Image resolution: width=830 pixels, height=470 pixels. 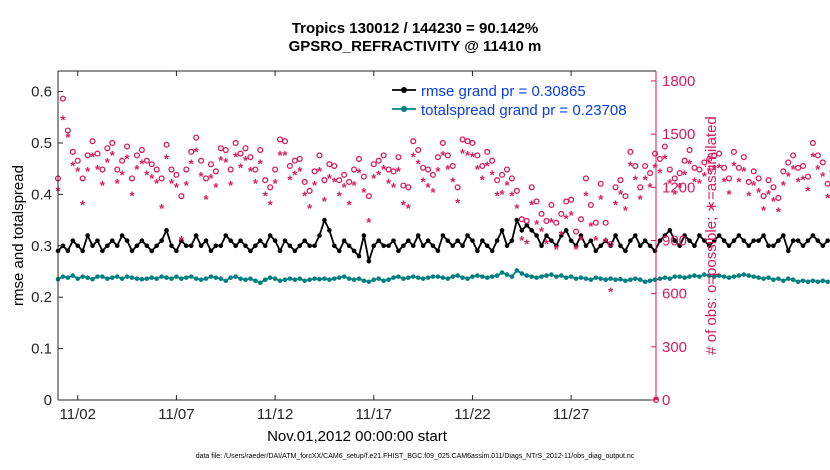 I want to click on y-axis-label: rmse and totalspread, so click(x=18, y=235).